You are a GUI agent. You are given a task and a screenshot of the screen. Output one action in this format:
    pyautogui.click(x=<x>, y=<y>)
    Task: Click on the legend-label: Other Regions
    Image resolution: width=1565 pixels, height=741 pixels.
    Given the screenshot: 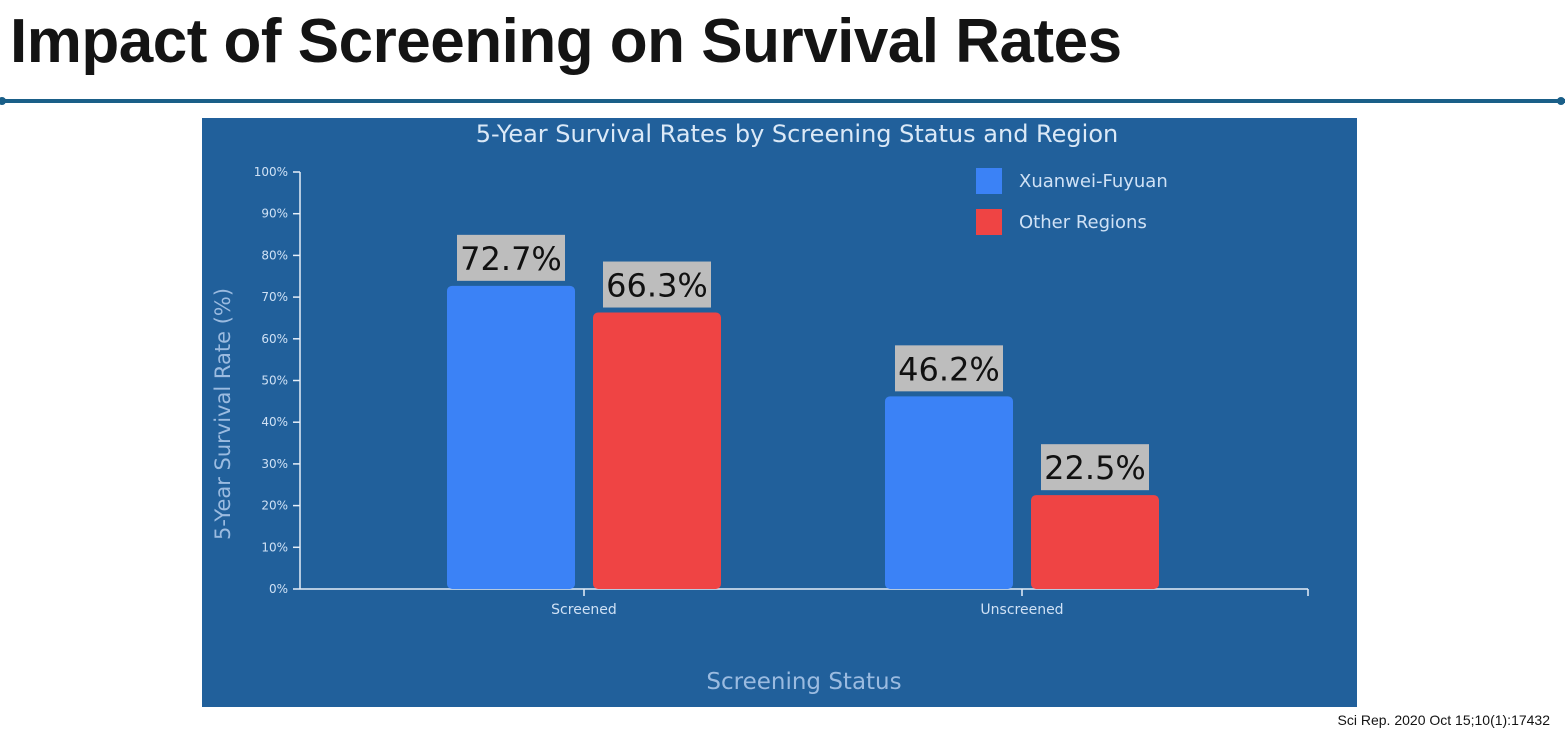 What is the action you would take?
    pyautogui.click(x=1083, y=222)
    